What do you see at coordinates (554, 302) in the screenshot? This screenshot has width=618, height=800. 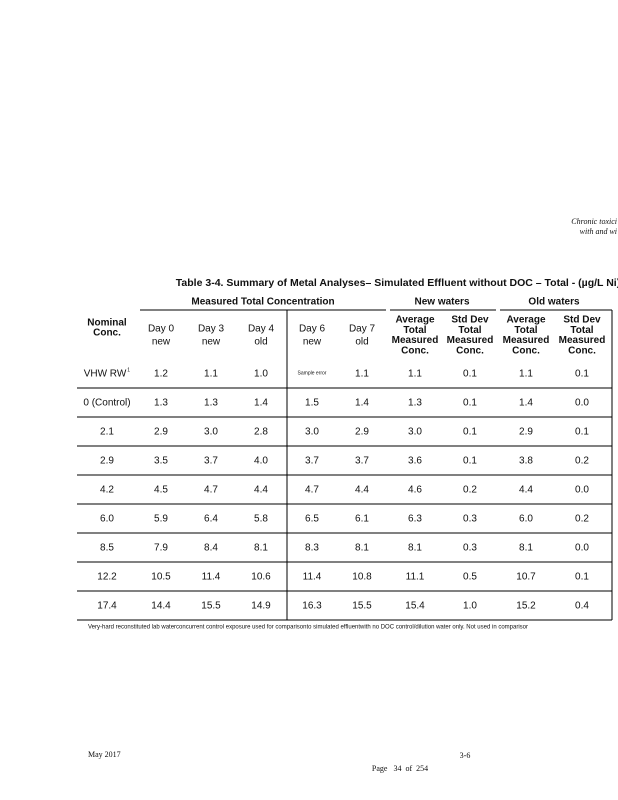 I see `group-header: Old waters` at bounding box center [554, 302].